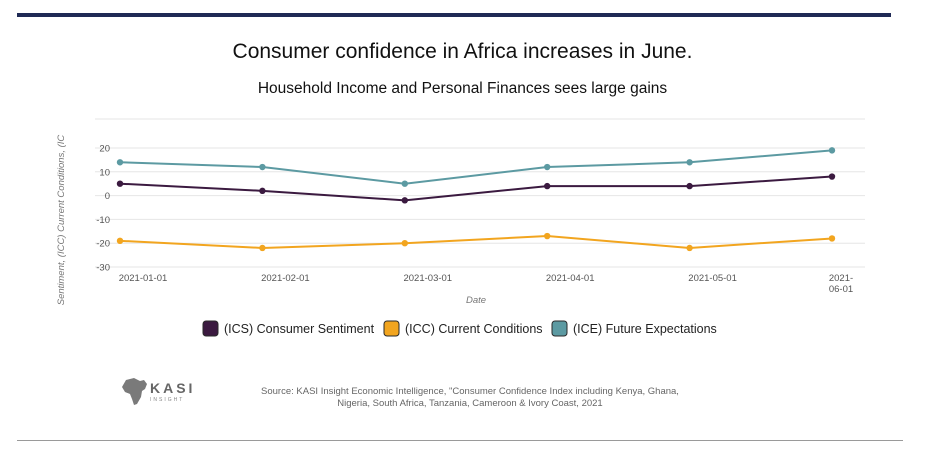  I want to click on y-tick-label: -10, so click(103, 220).